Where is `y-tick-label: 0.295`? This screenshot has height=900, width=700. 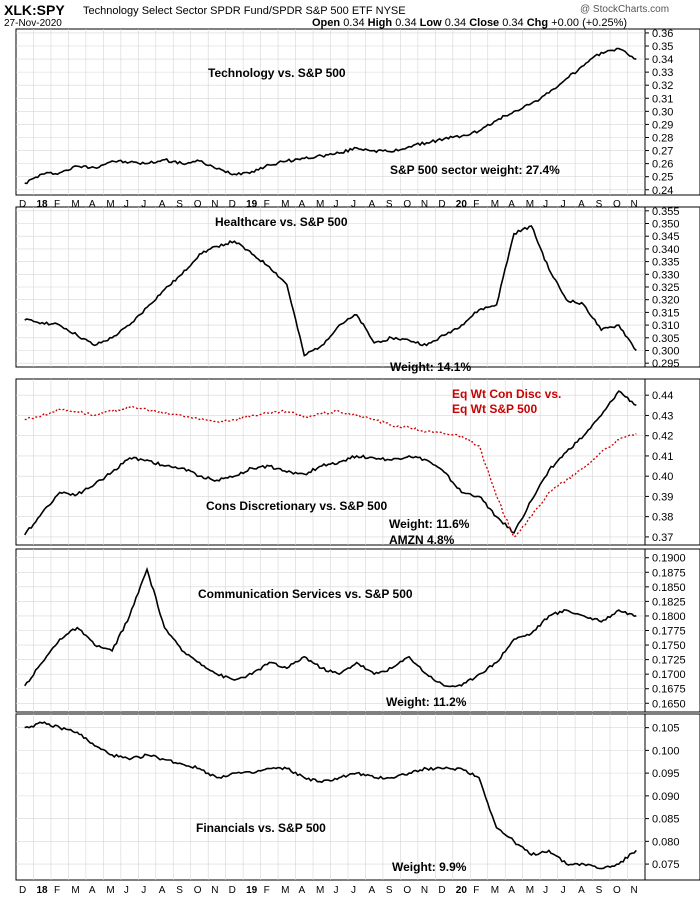 y-tick-label: 0.295 is located at coordinates (666, 364).